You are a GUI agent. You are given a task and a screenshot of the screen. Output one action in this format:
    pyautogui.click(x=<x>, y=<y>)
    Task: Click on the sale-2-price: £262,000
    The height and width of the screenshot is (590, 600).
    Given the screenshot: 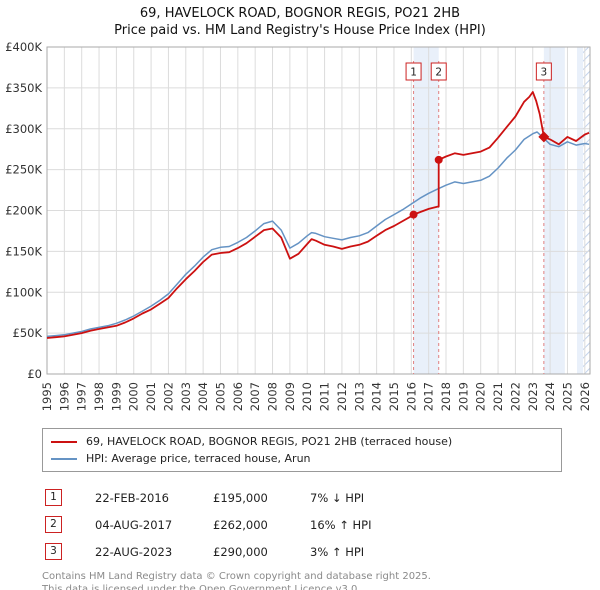 What is the action you would take?
    pyautogui.click(x=240, y=524)
    